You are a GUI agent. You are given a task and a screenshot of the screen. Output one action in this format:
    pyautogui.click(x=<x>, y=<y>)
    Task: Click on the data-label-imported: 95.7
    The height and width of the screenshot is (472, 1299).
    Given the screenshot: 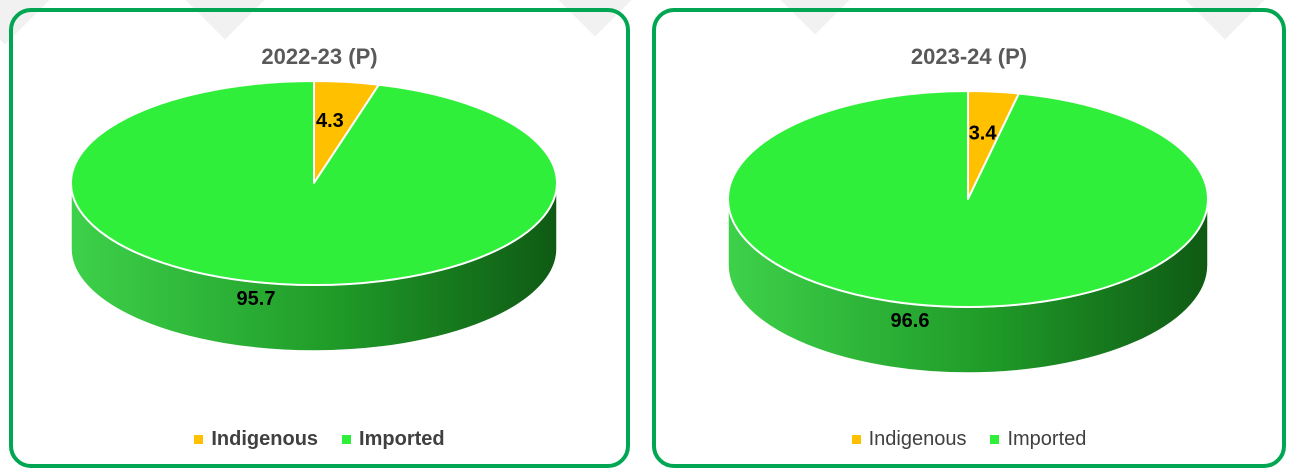 What is the action you would take?
    pyautogui.click(x=256, y=299)
    